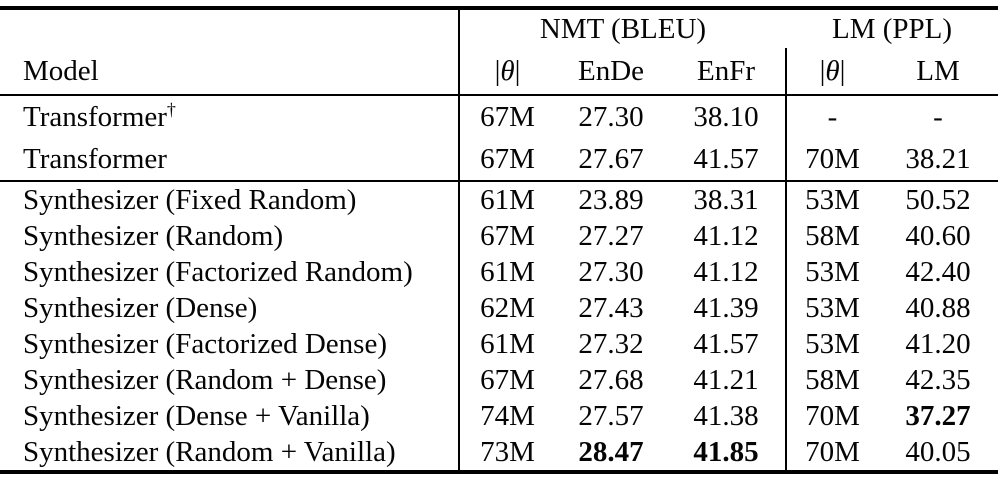 The height and width of the screenshot is (478, 998). I want to click on model-cell: Synthesizer (Random + Dense), so click(205, 379).